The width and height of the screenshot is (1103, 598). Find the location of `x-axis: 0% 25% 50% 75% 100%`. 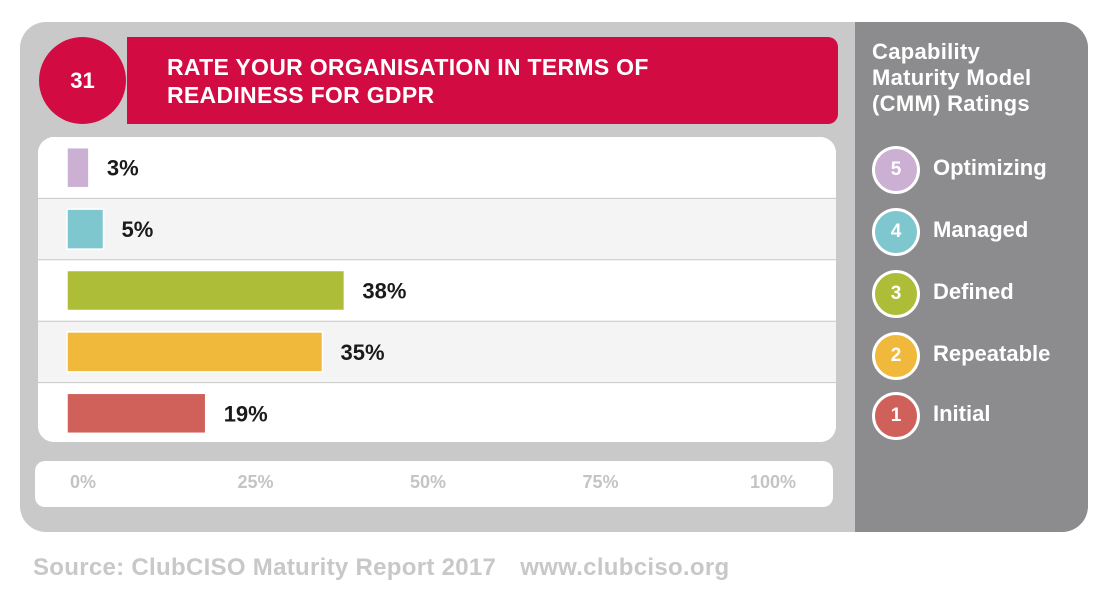

x-axis: 0% 25% 50% 75% 100% is located at coordinates (433, 482).